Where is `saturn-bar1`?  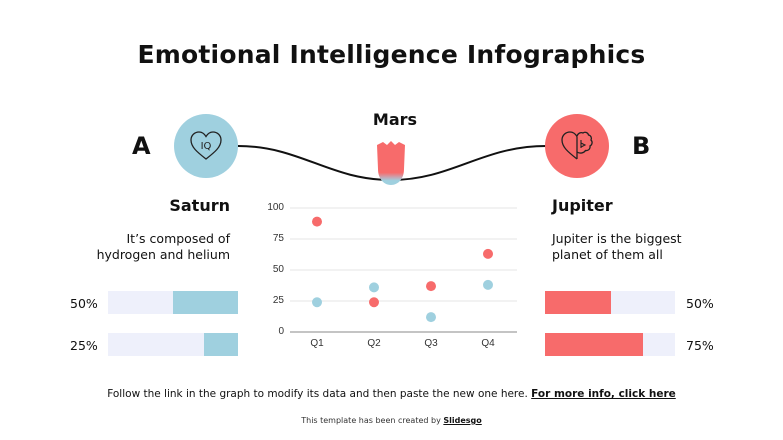 saturn-bar1 is located at coordinates (173, 302).